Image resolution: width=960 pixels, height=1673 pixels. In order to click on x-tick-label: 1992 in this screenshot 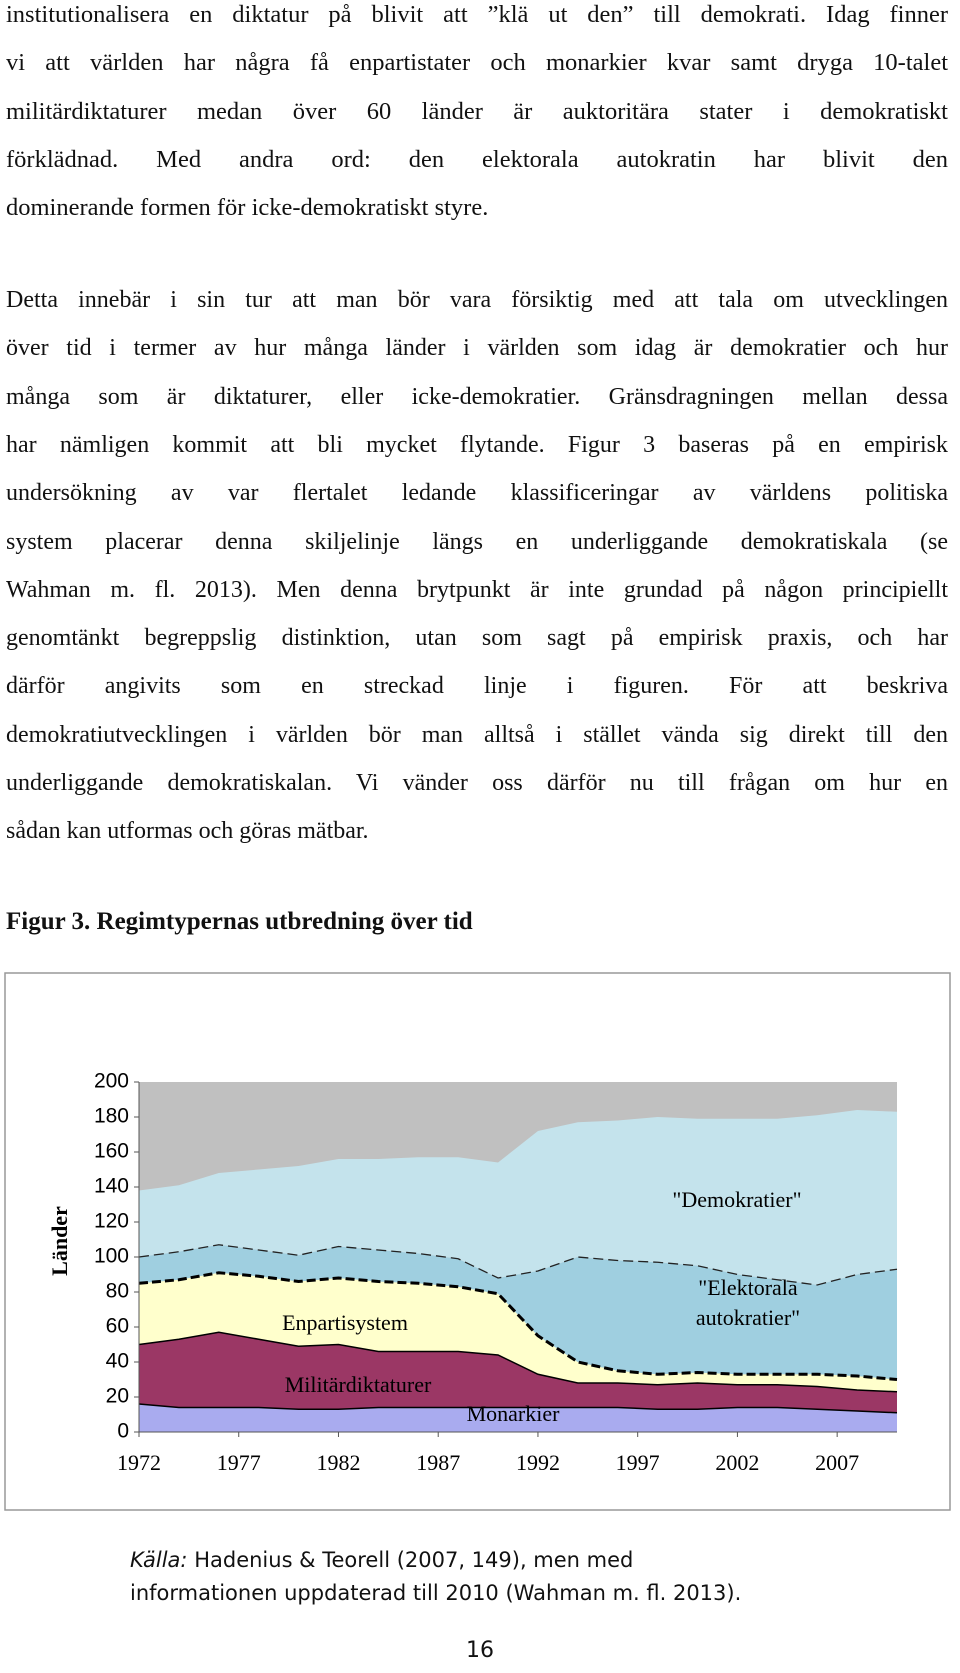, I will do `click(538, 1462)`.